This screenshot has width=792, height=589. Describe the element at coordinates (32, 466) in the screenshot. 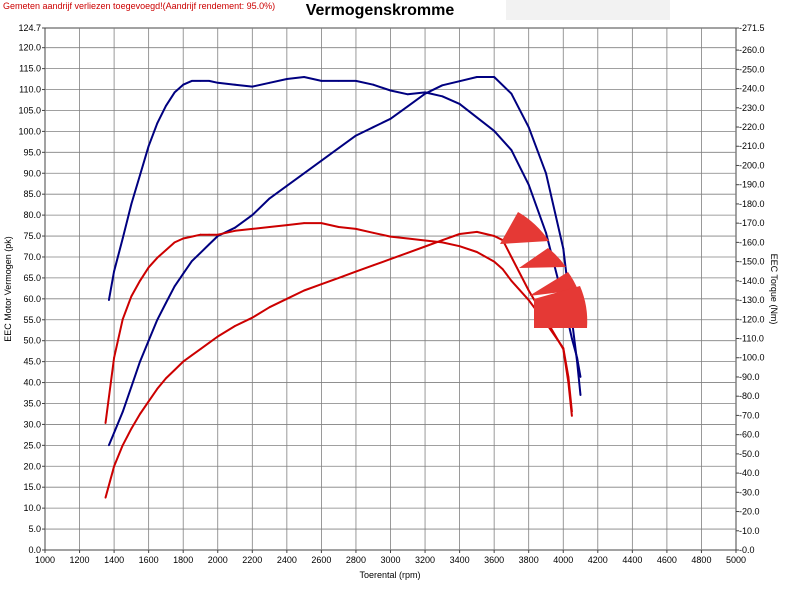

I see `y-left-tick-label: 20.0` at that location.